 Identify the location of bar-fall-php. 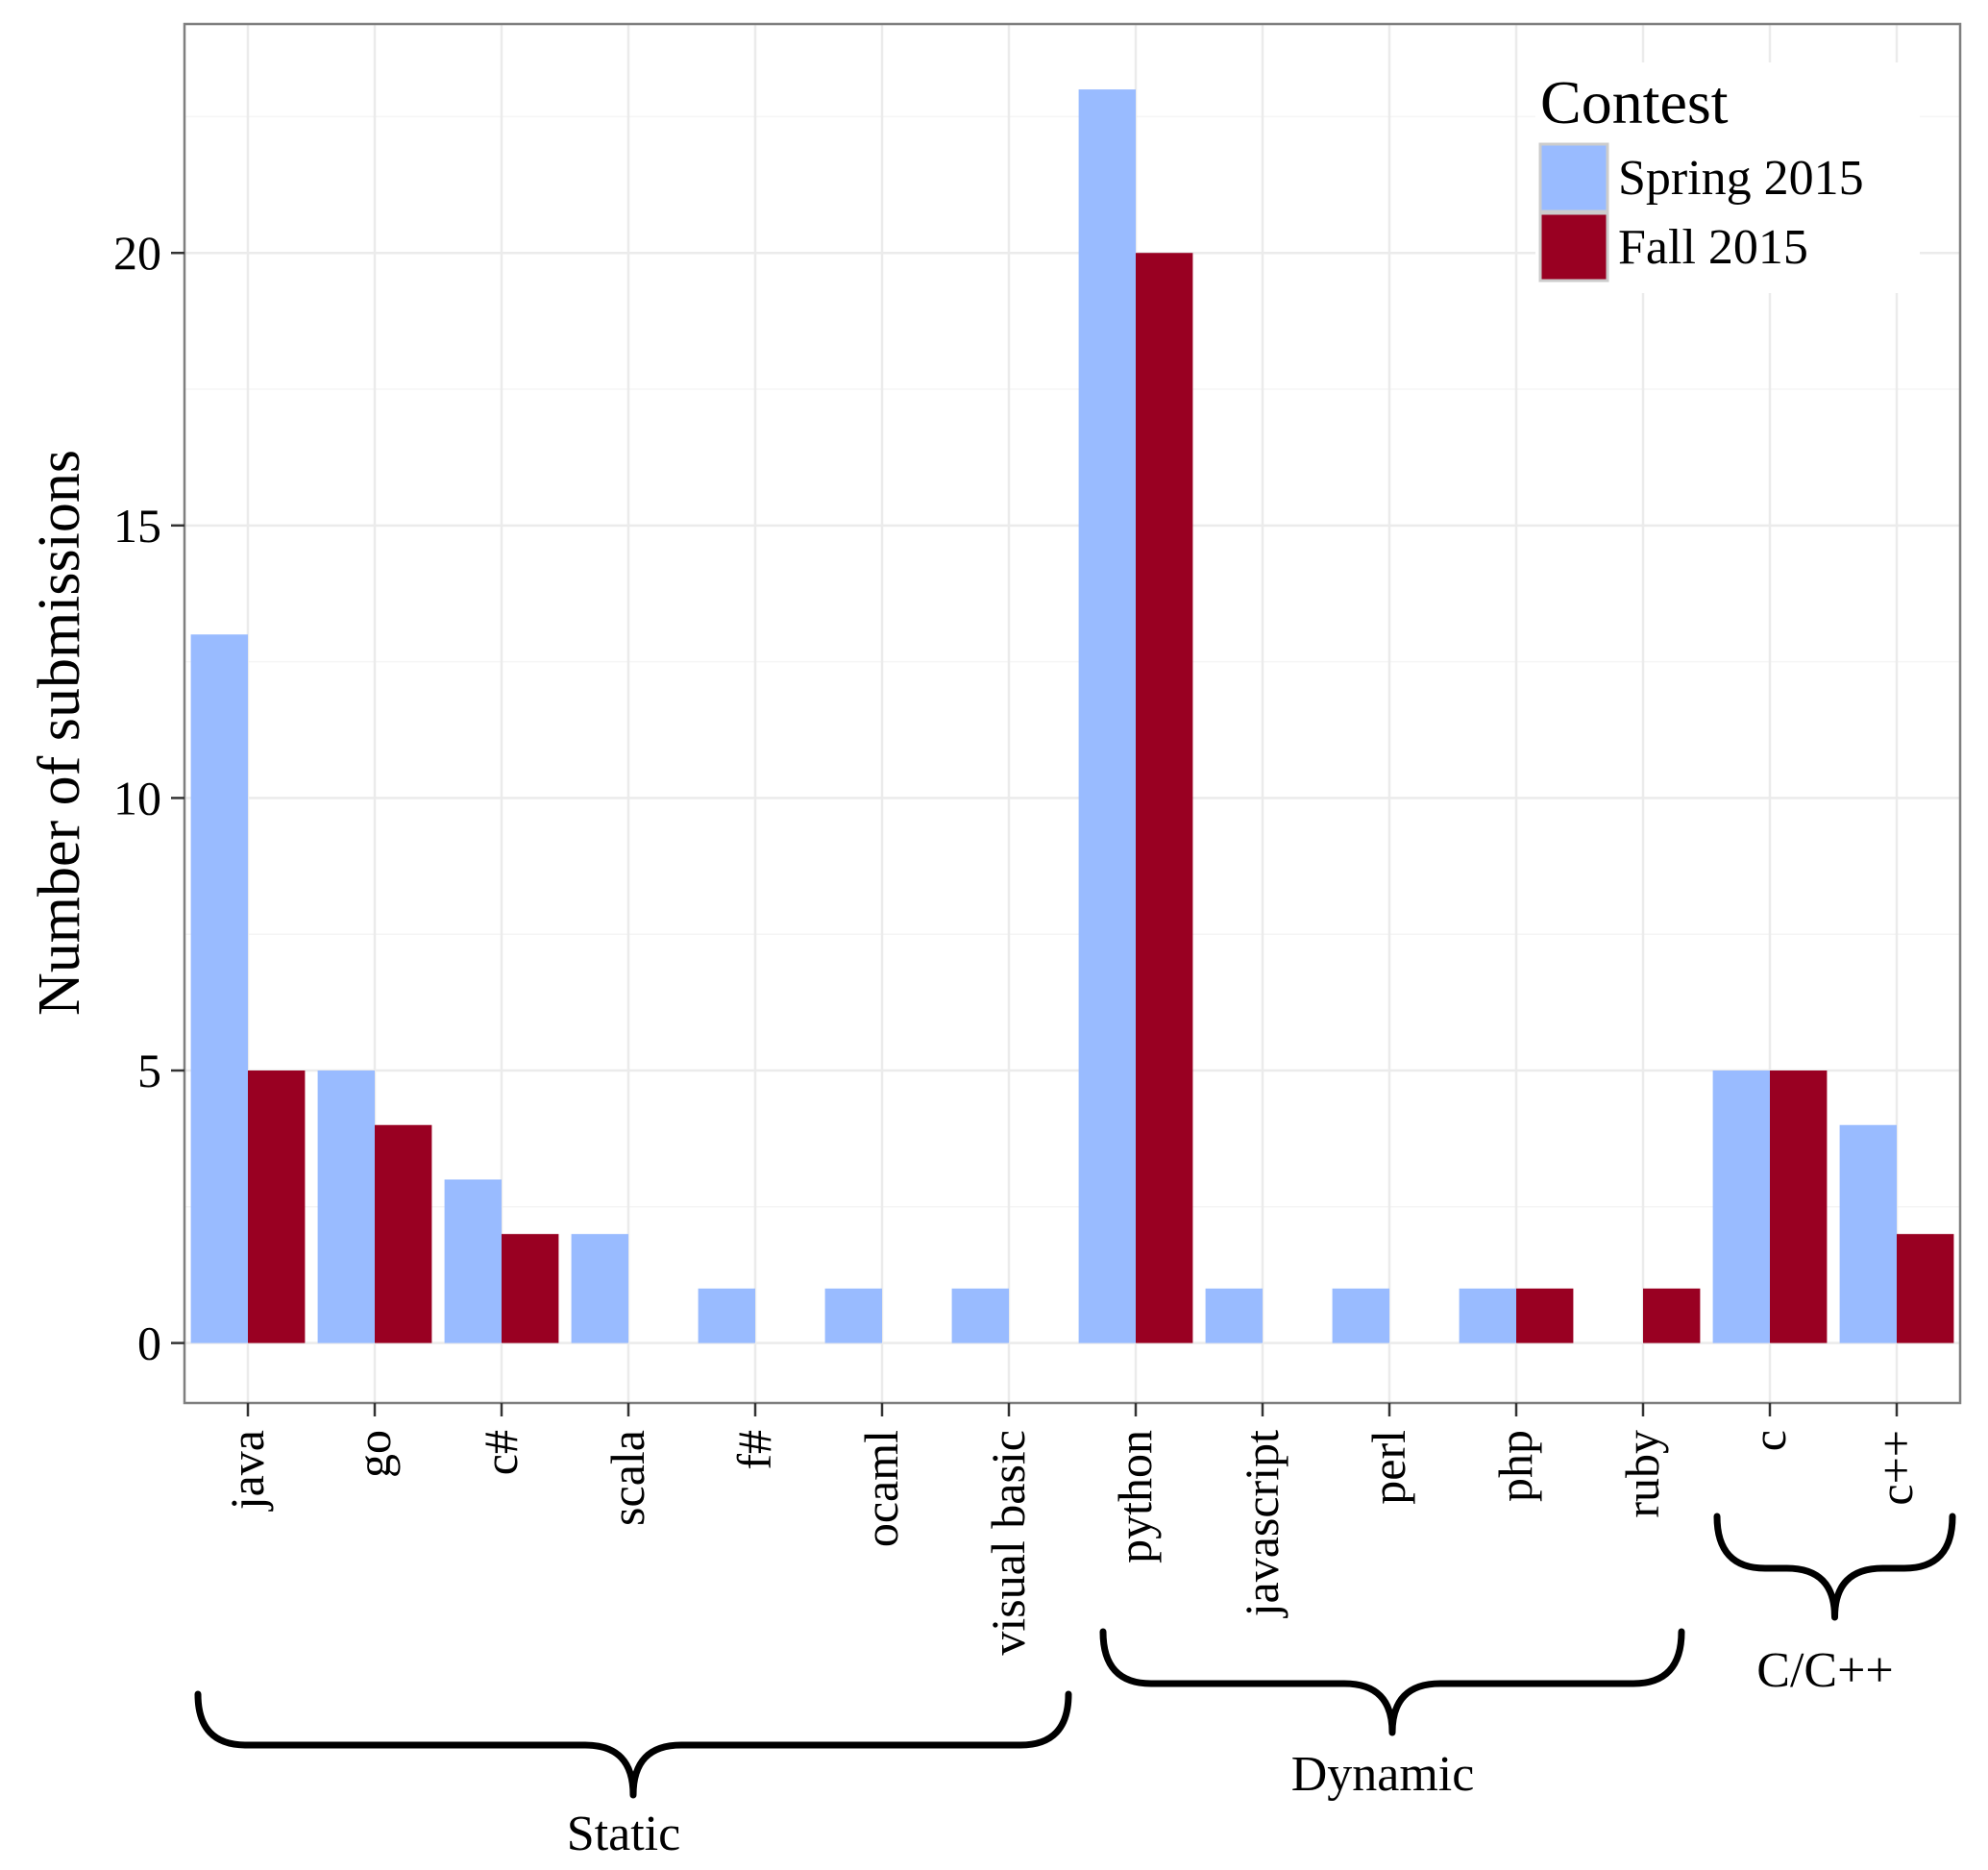
(1545, 1315).